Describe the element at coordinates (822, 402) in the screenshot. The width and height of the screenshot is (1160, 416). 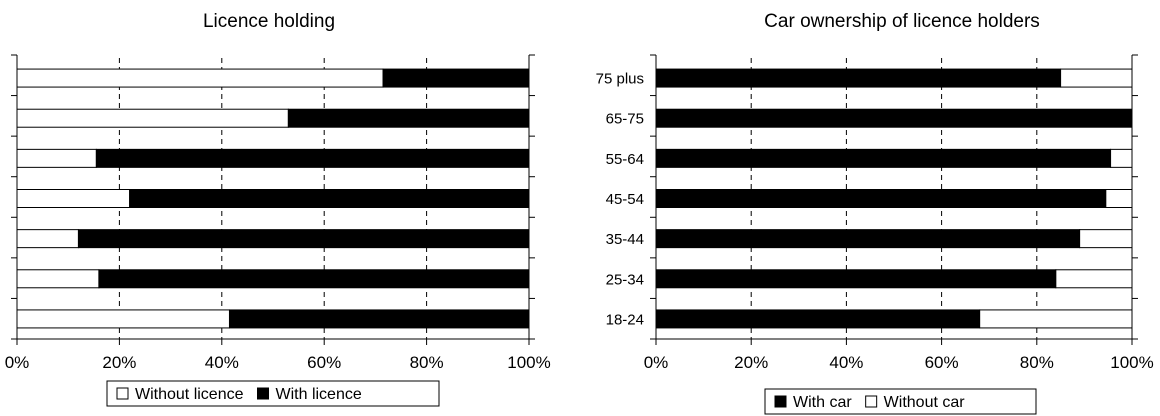
I see `legend-label: With car` at that location.